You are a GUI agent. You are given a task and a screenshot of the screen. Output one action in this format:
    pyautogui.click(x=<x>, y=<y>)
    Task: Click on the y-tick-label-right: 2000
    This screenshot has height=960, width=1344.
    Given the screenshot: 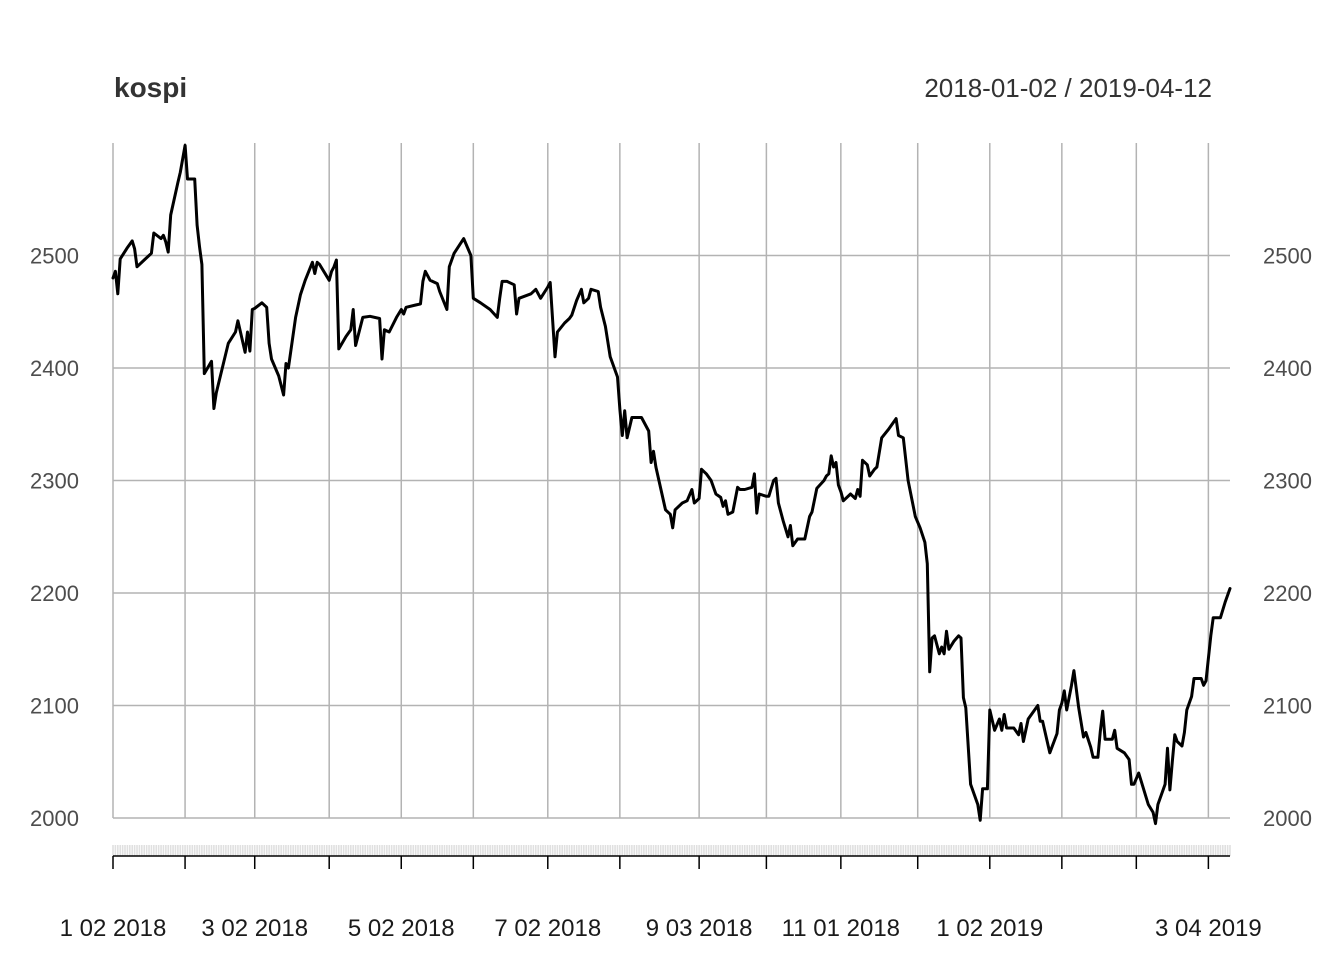 What is the action you would take?
    pyautogui.click(x=1287, y=818)
    